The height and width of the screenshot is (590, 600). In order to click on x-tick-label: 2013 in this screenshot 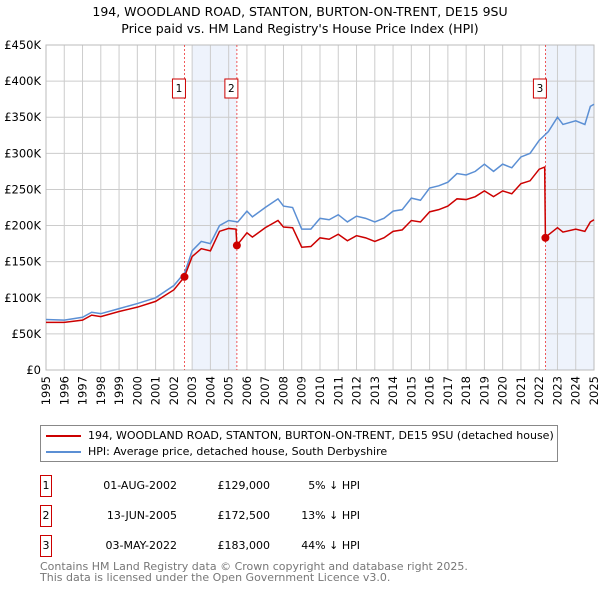, I will do `click(375, 390)`.